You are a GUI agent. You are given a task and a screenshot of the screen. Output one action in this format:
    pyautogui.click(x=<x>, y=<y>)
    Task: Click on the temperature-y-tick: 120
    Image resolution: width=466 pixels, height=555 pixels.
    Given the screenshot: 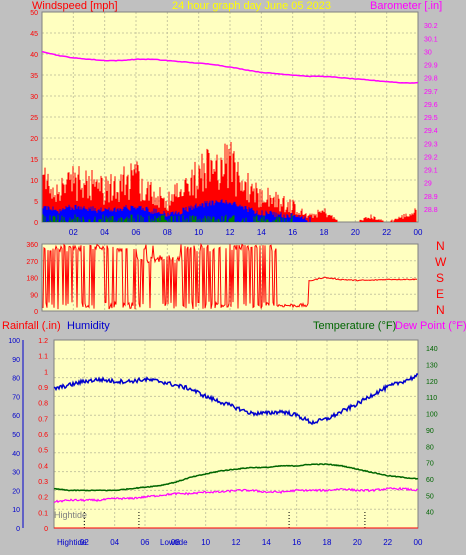 What is the action you would take?
    pyautogui.click(x=432, y=382)
    